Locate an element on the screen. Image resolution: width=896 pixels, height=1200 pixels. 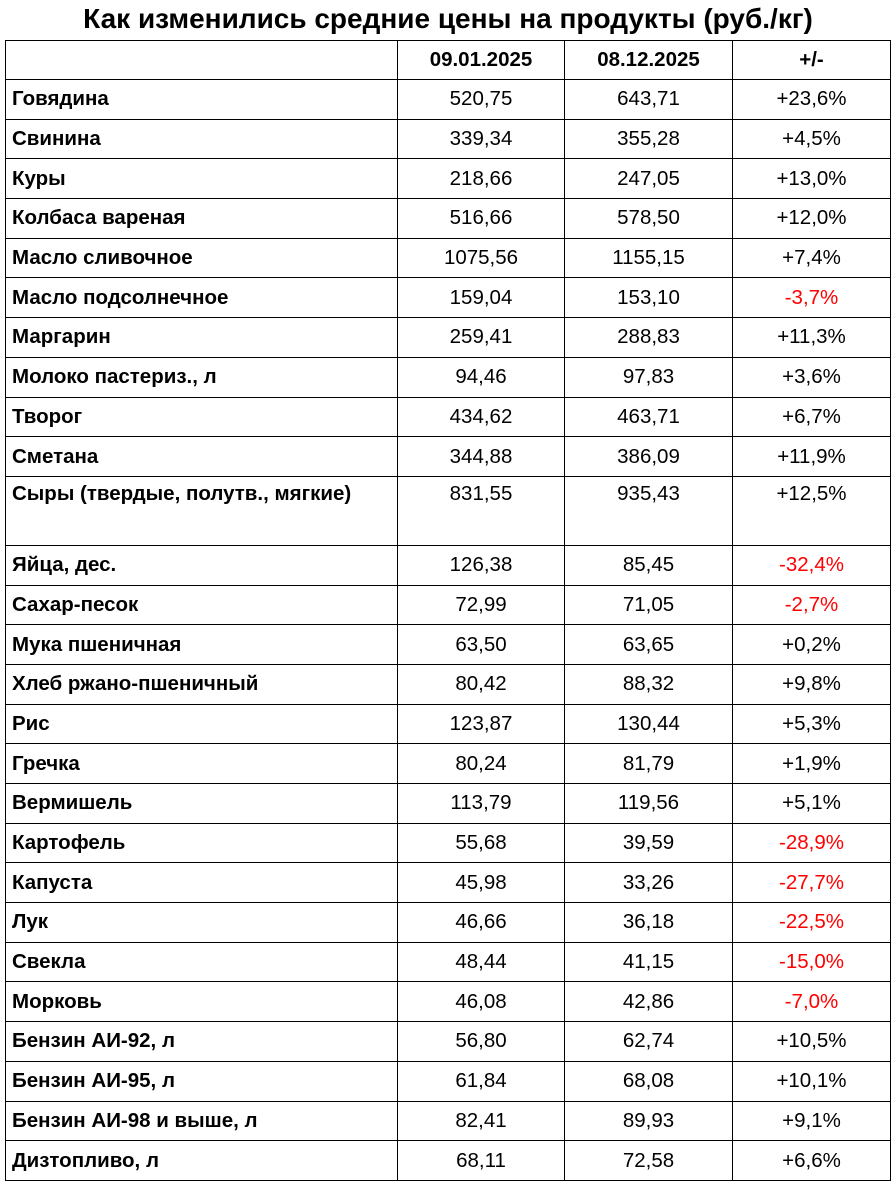
header-row: 09.01.2025 08.12.2025 +/- is located at coordinates (448, 60).